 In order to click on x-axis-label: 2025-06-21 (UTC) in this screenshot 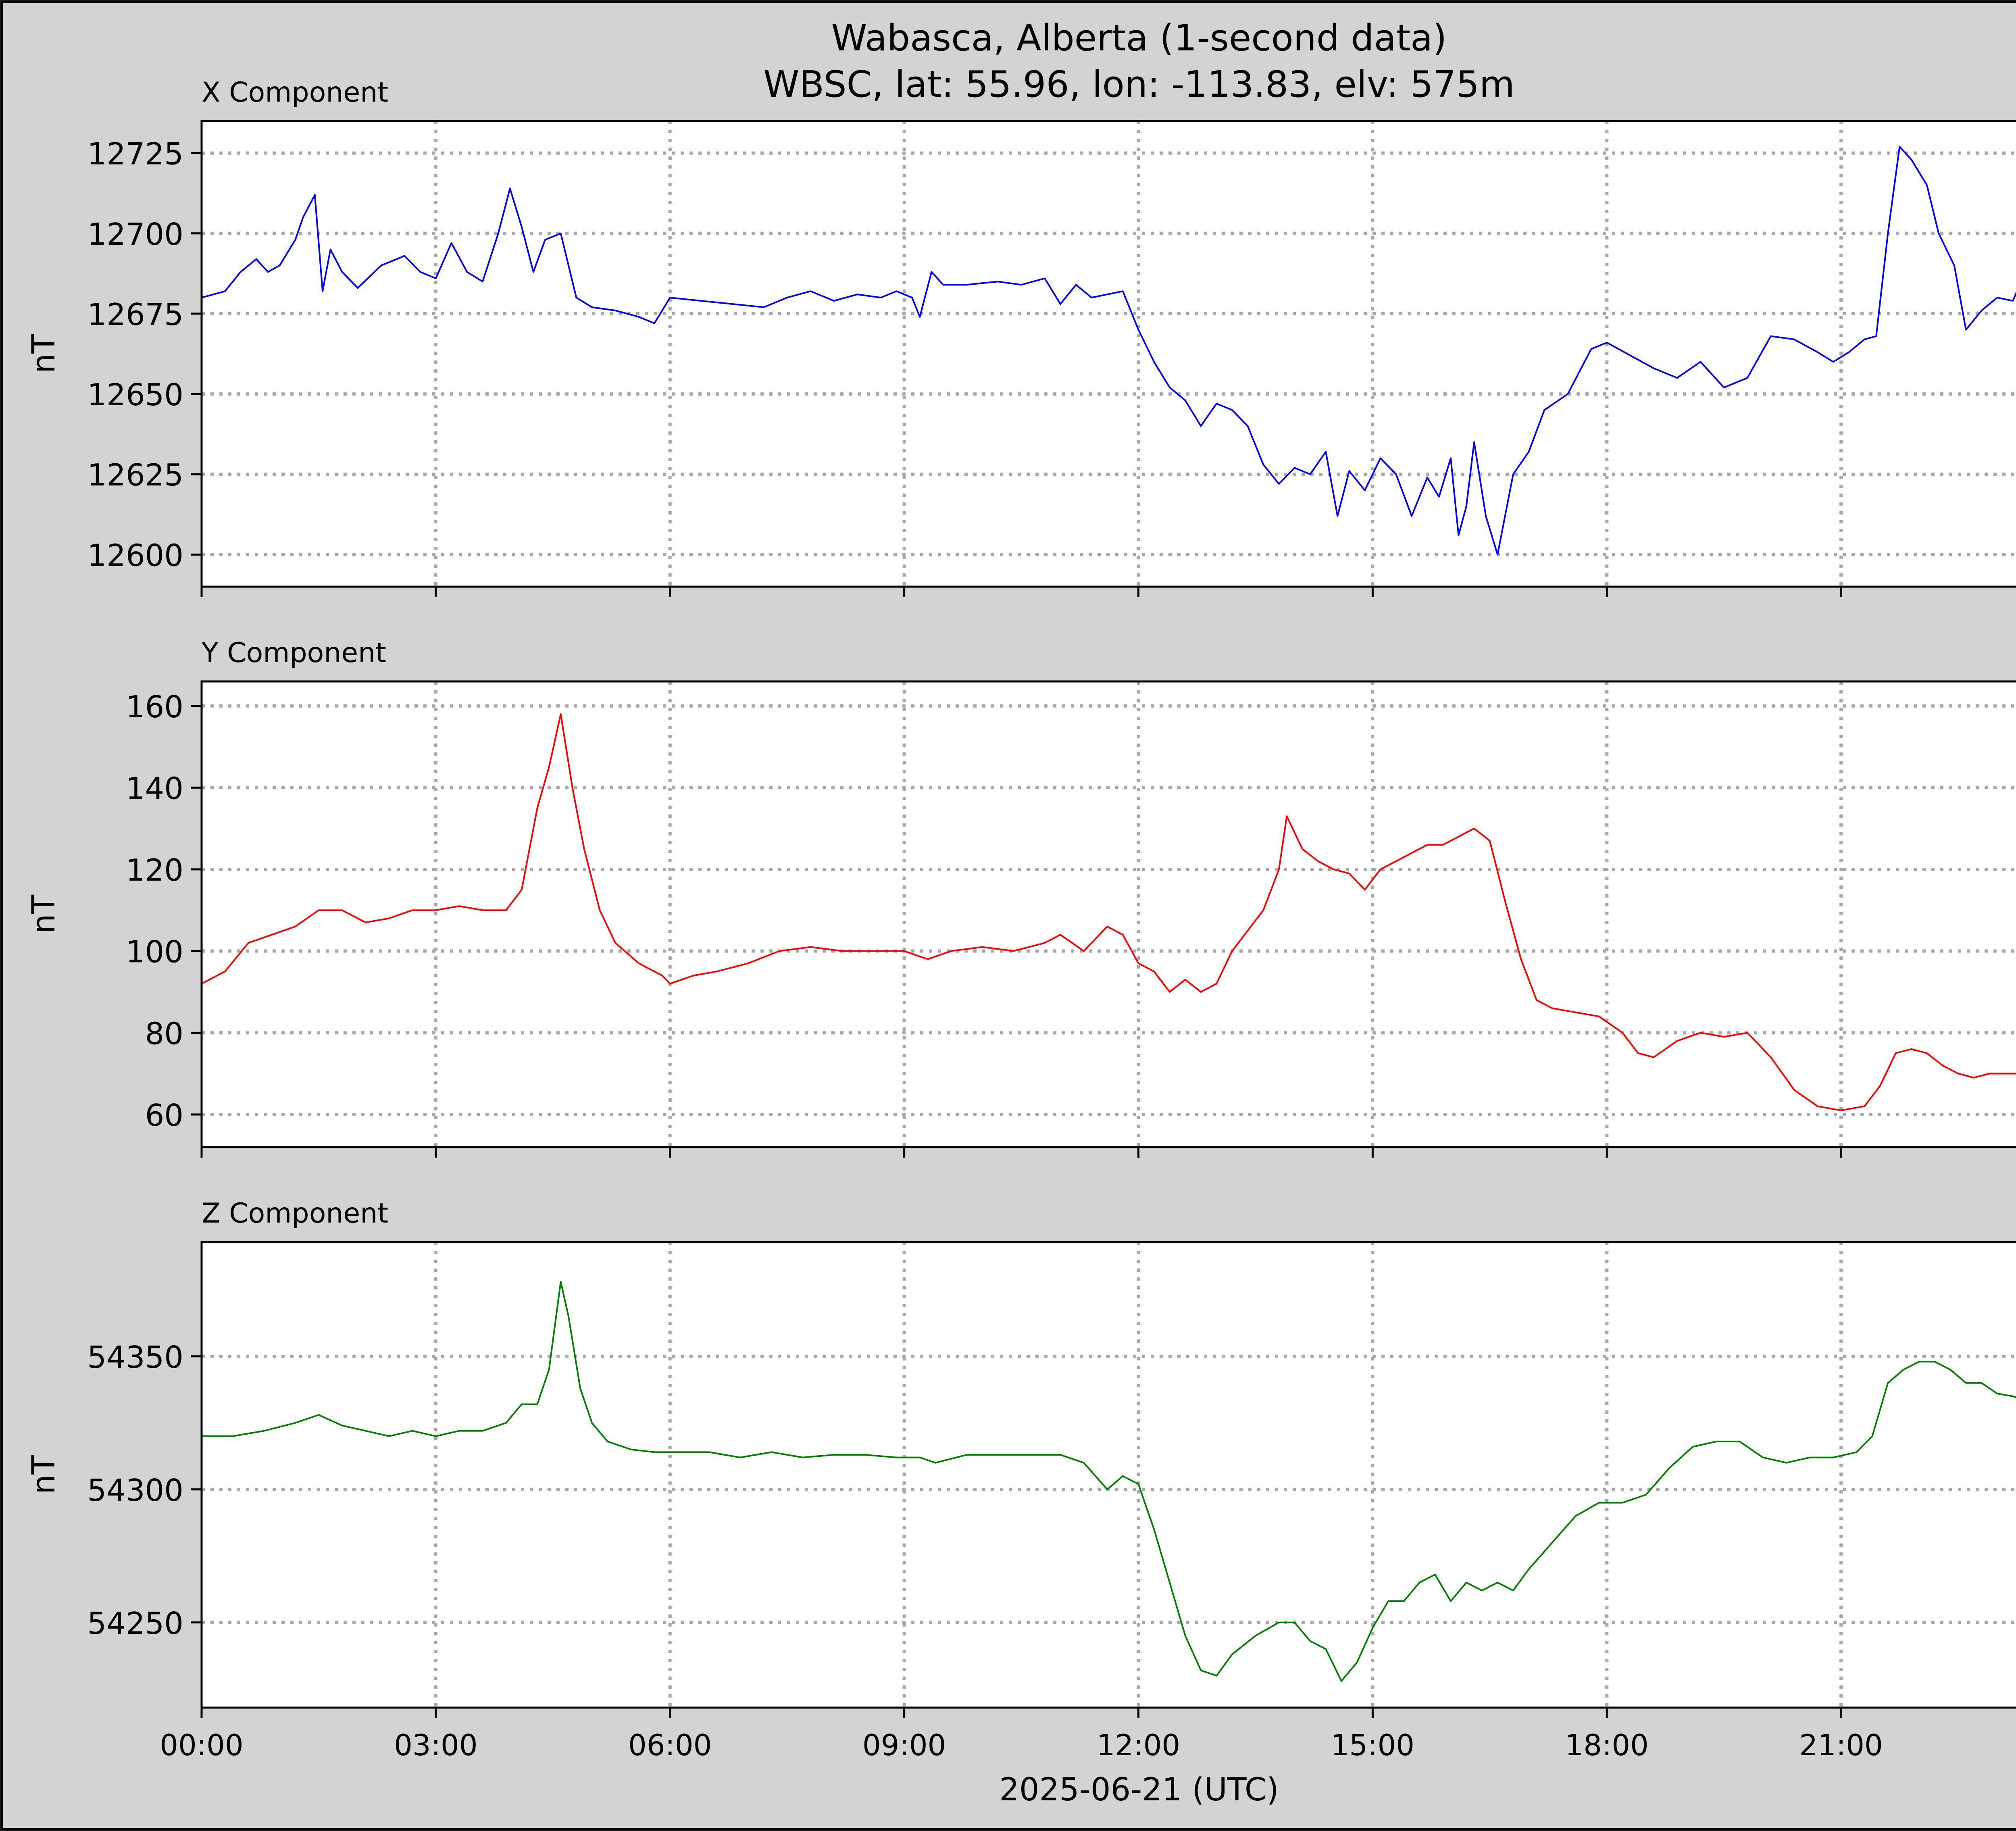, I will do `click(1139, 1790)`.